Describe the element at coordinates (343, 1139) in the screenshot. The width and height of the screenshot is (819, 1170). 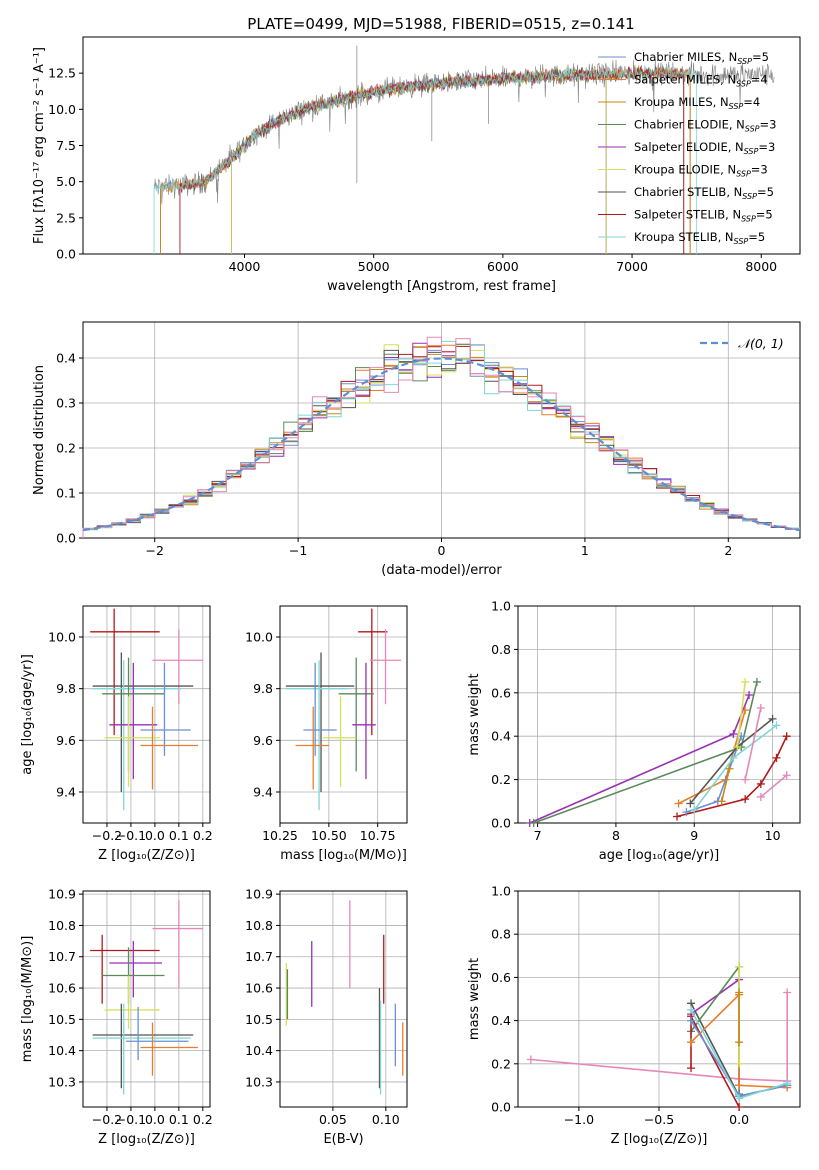
I see `x-axis-label: E(B-V)` at that location.